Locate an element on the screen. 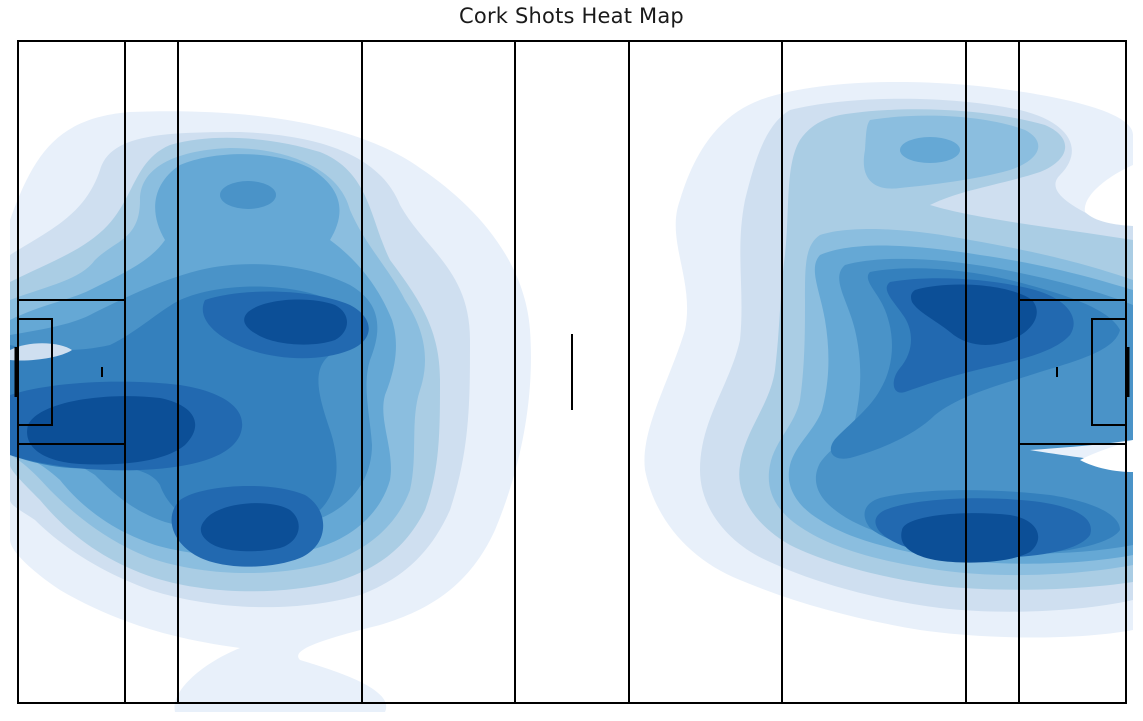  chart-title: Cork Shots Heat Map is located at coordinates (571, 16).